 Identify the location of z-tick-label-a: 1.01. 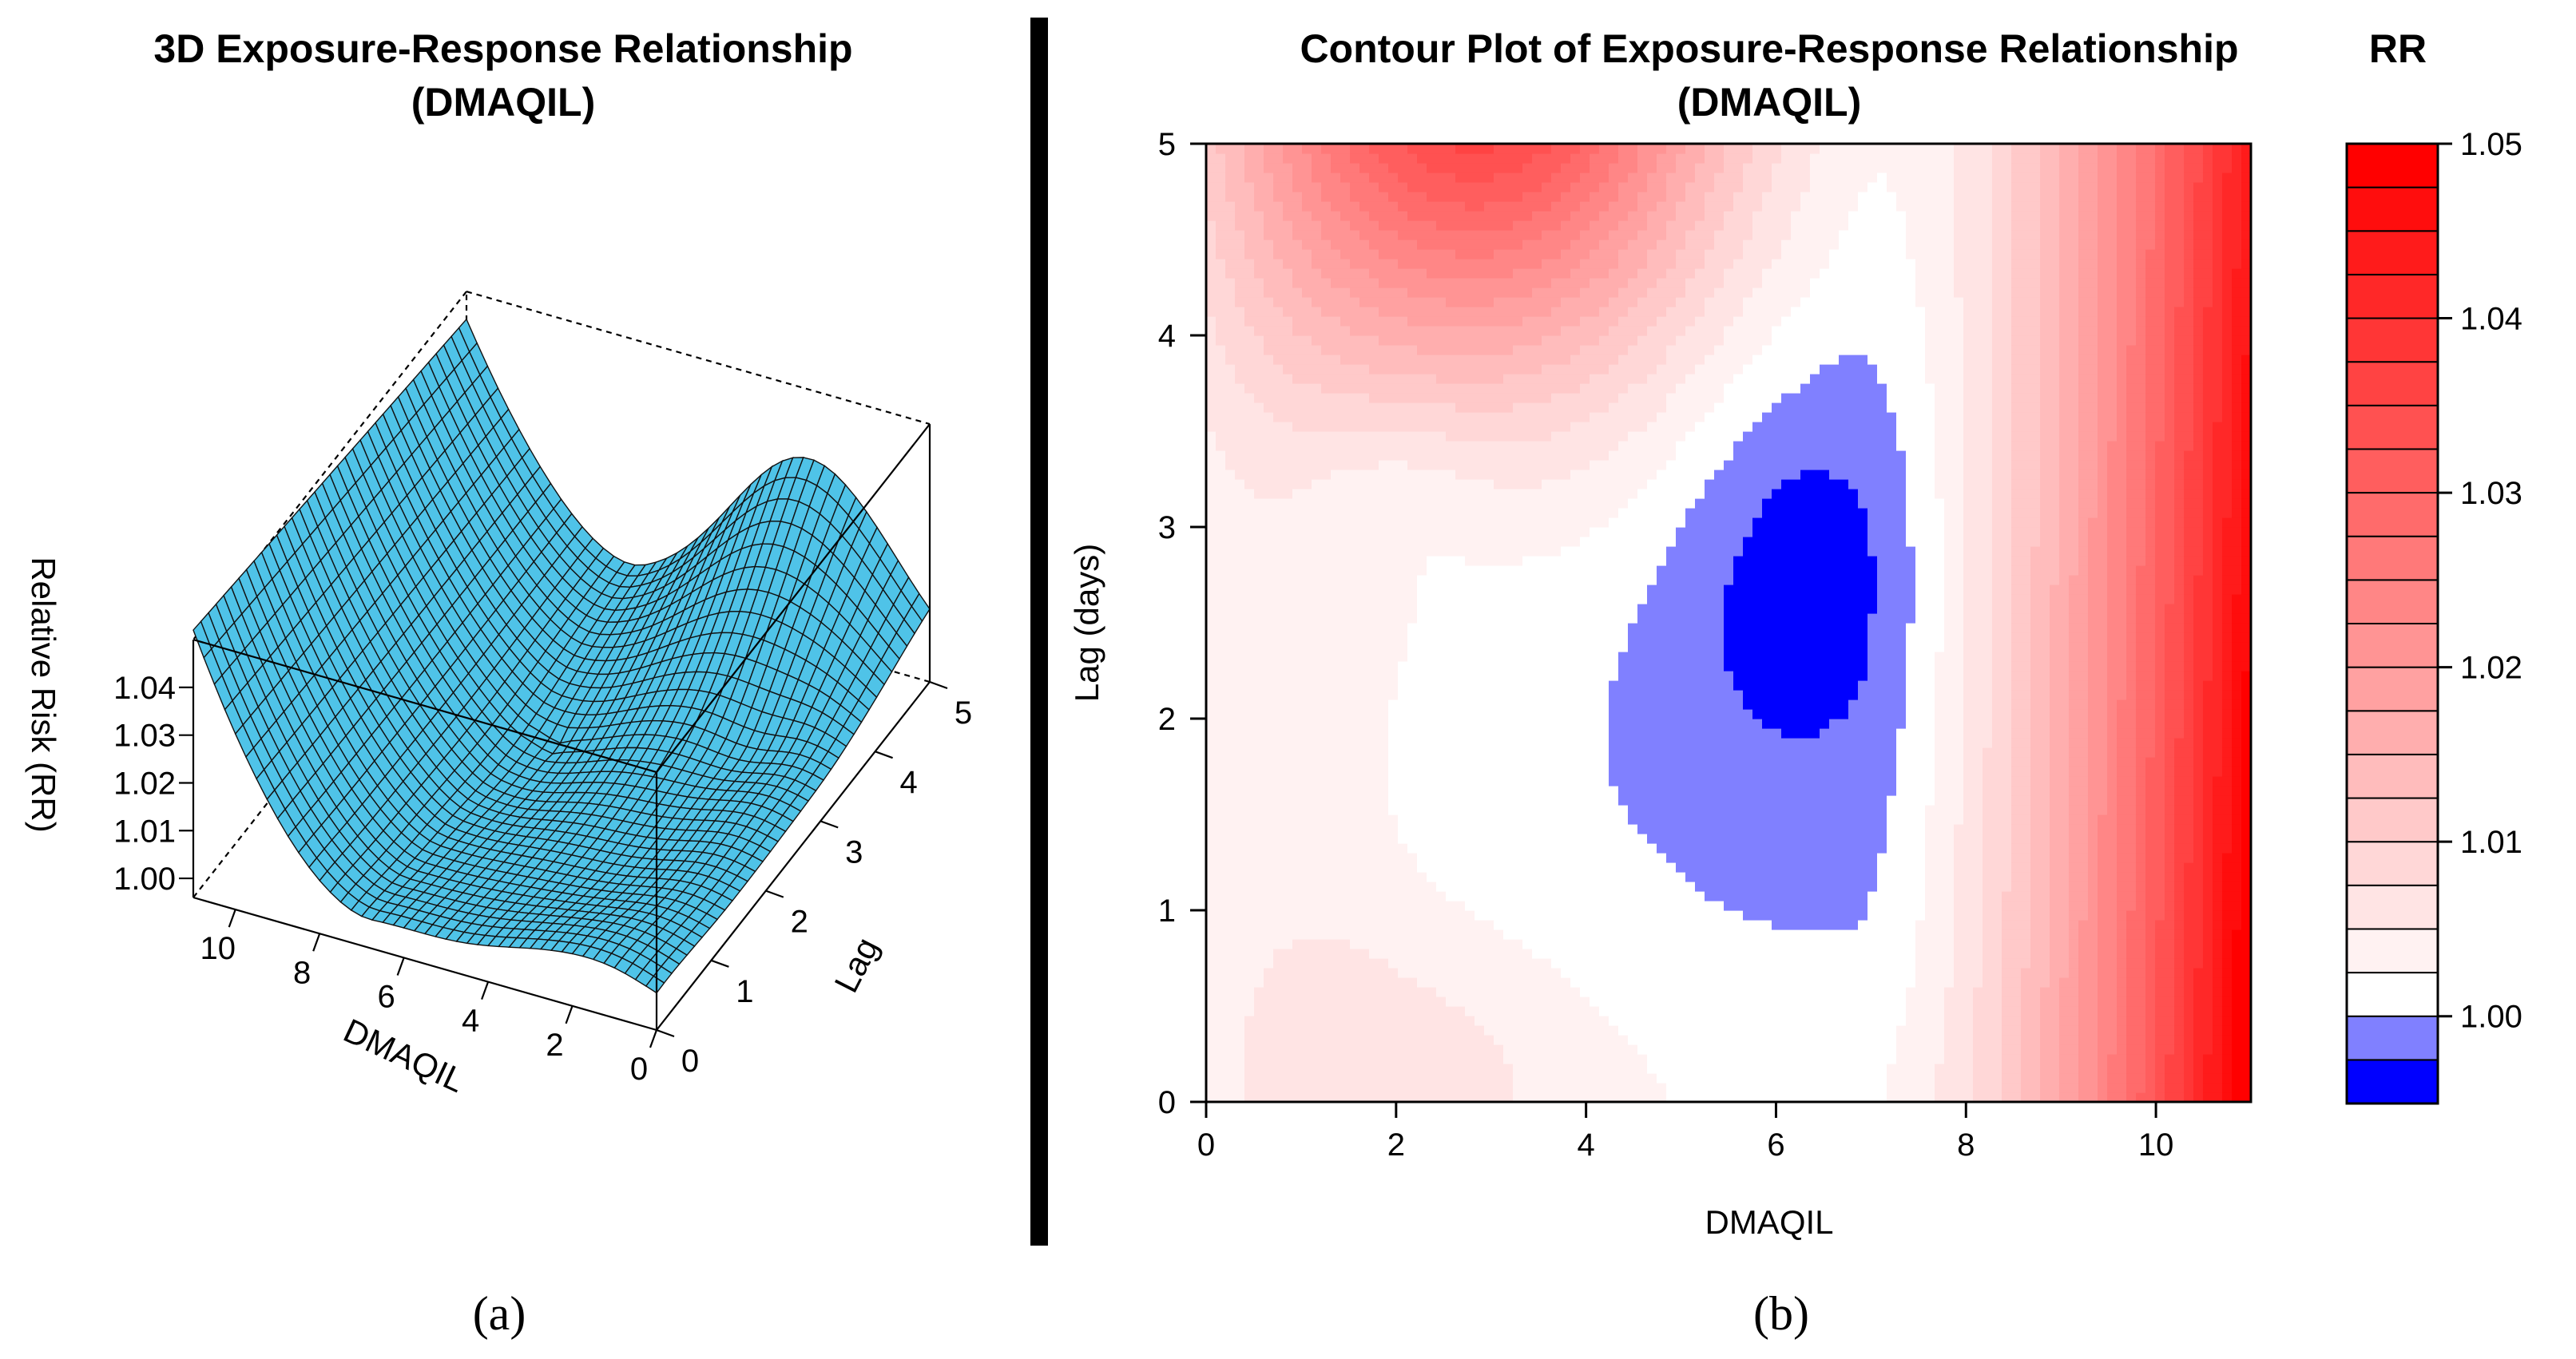
(144, 831).